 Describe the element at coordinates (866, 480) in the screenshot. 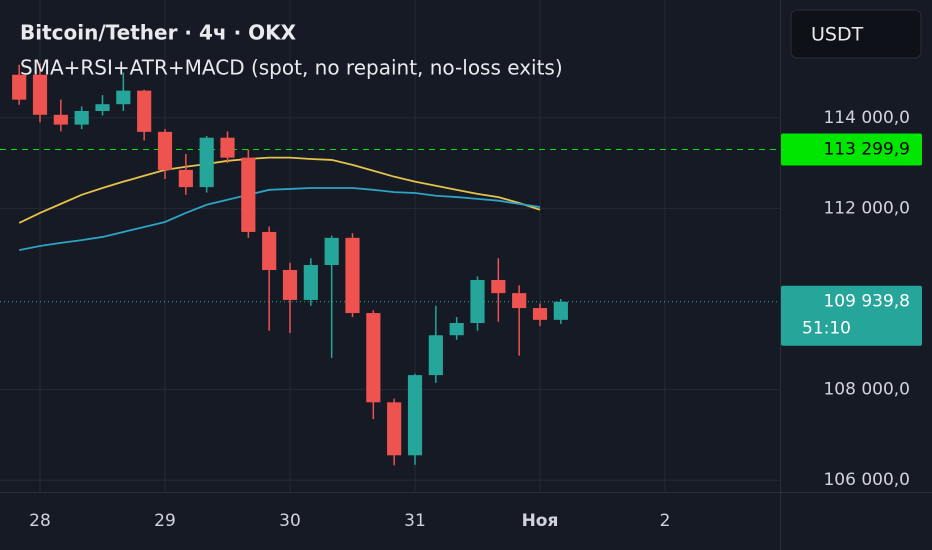

I see `y-tick-label: 106 000,0` at that location.